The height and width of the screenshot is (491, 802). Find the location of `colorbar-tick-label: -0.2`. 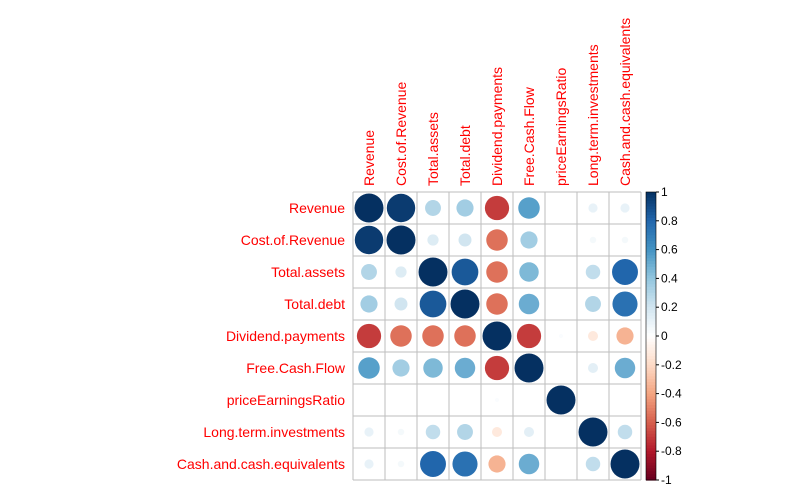

colorbar-tick-label: -0.2 is located at coordinates (671, 365).